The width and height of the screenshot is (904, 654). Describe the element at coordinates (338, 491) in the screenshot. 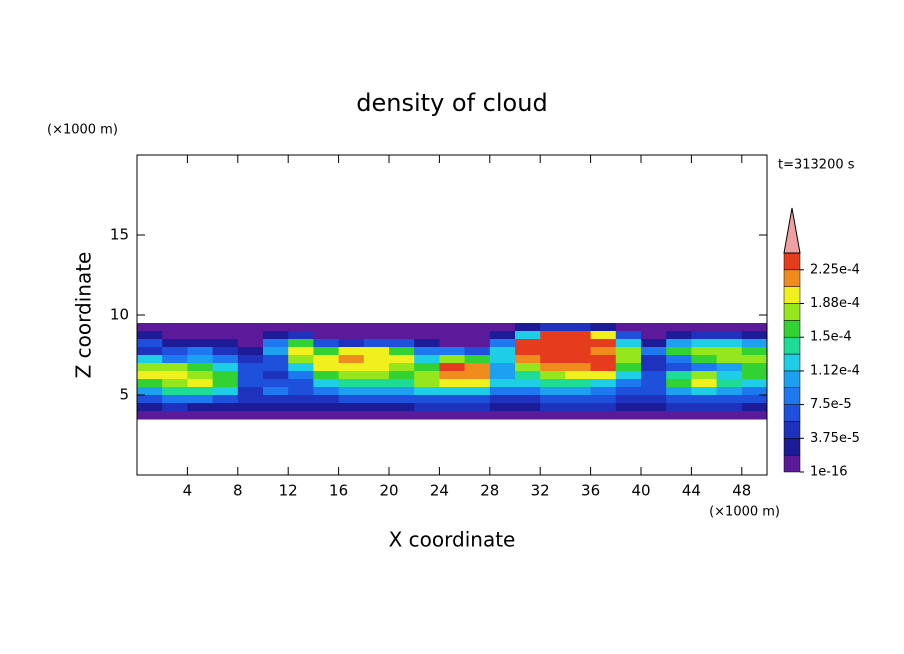

I see `x-tick-label: 16` at that location.